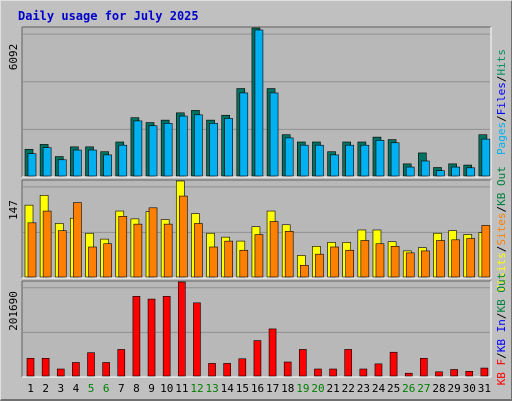 The image size is (512, 401). I want to click on x-tick-label-10: 10, so click(166, 388).